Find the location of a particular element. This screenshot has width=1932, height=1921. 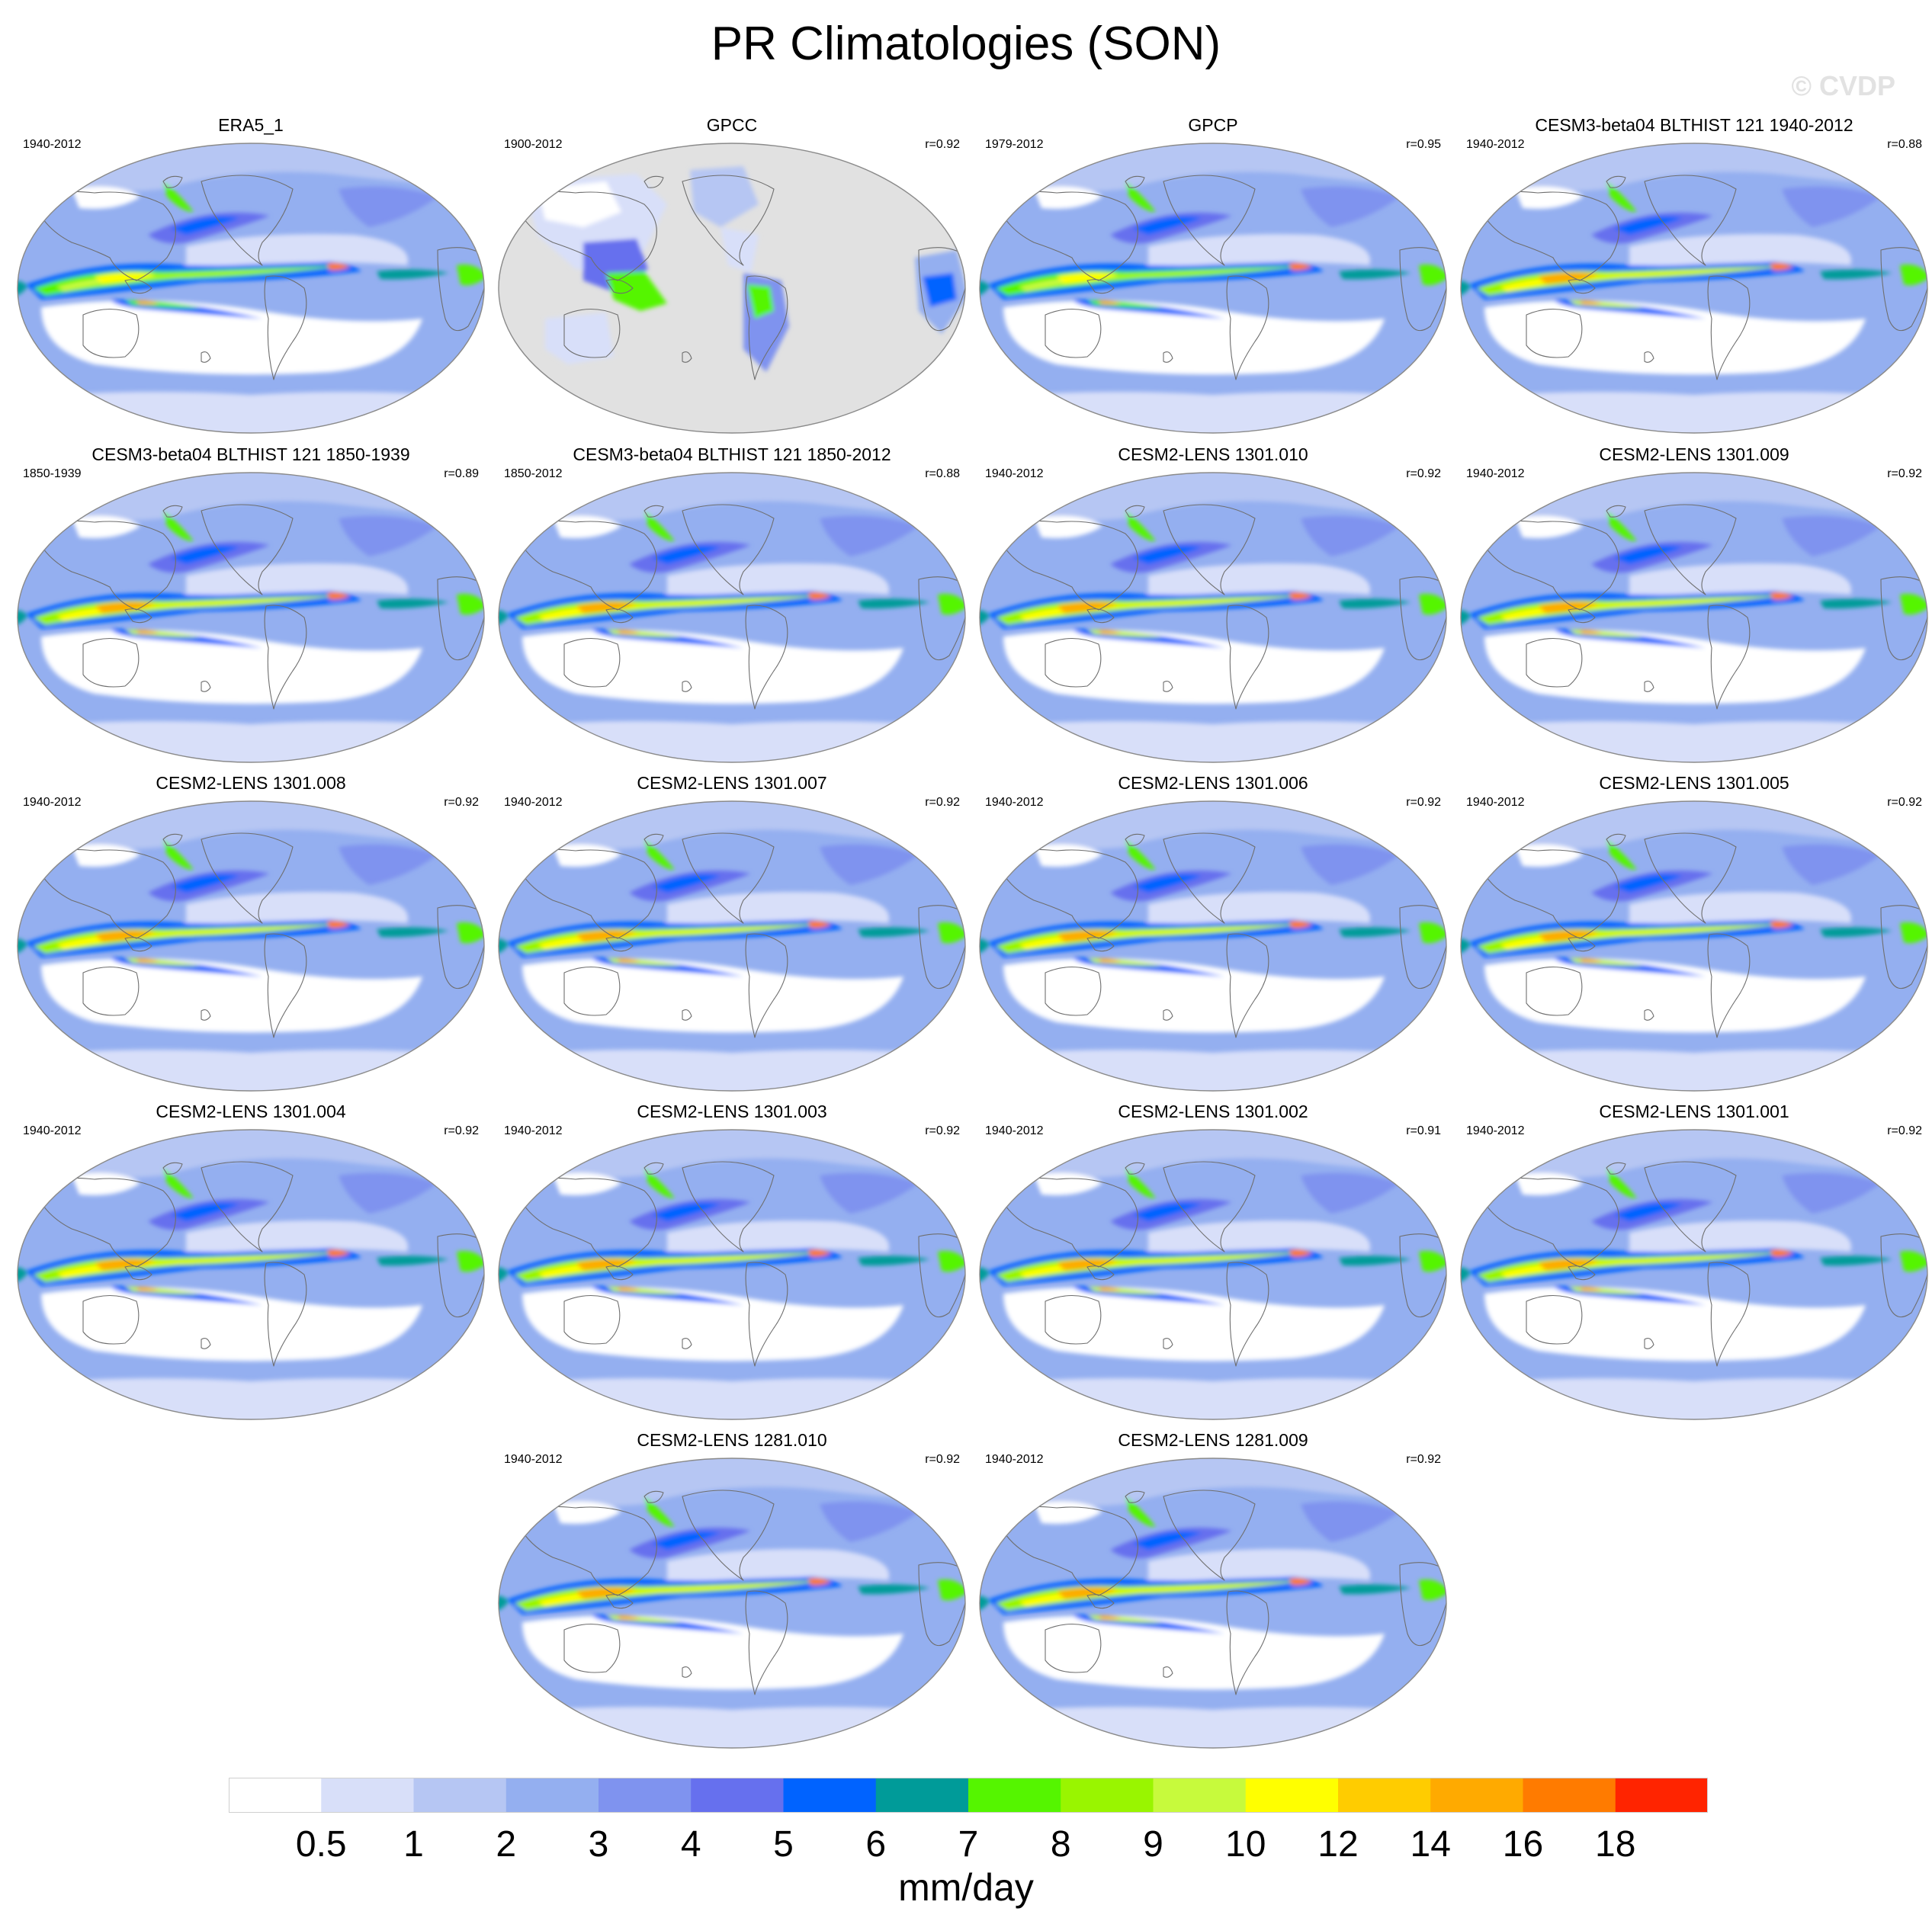

panel-correlation: r=0.88 is located at coordinates (942, 474).